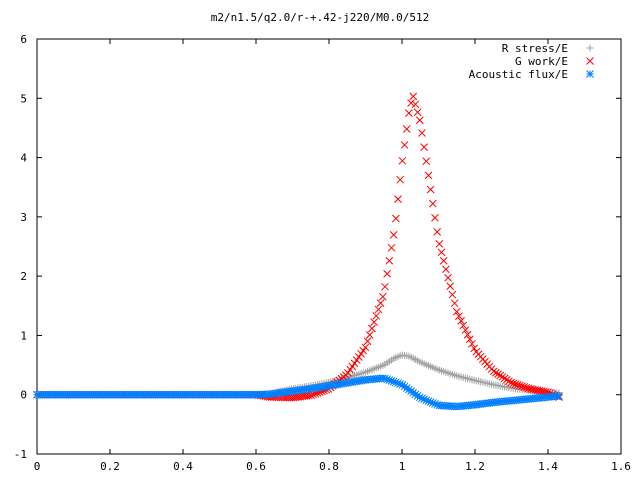  What do you see at coordinates (535, 48) in the screenshot?
I see `legend-label: R stress/E` at bounding box center [535, 48].